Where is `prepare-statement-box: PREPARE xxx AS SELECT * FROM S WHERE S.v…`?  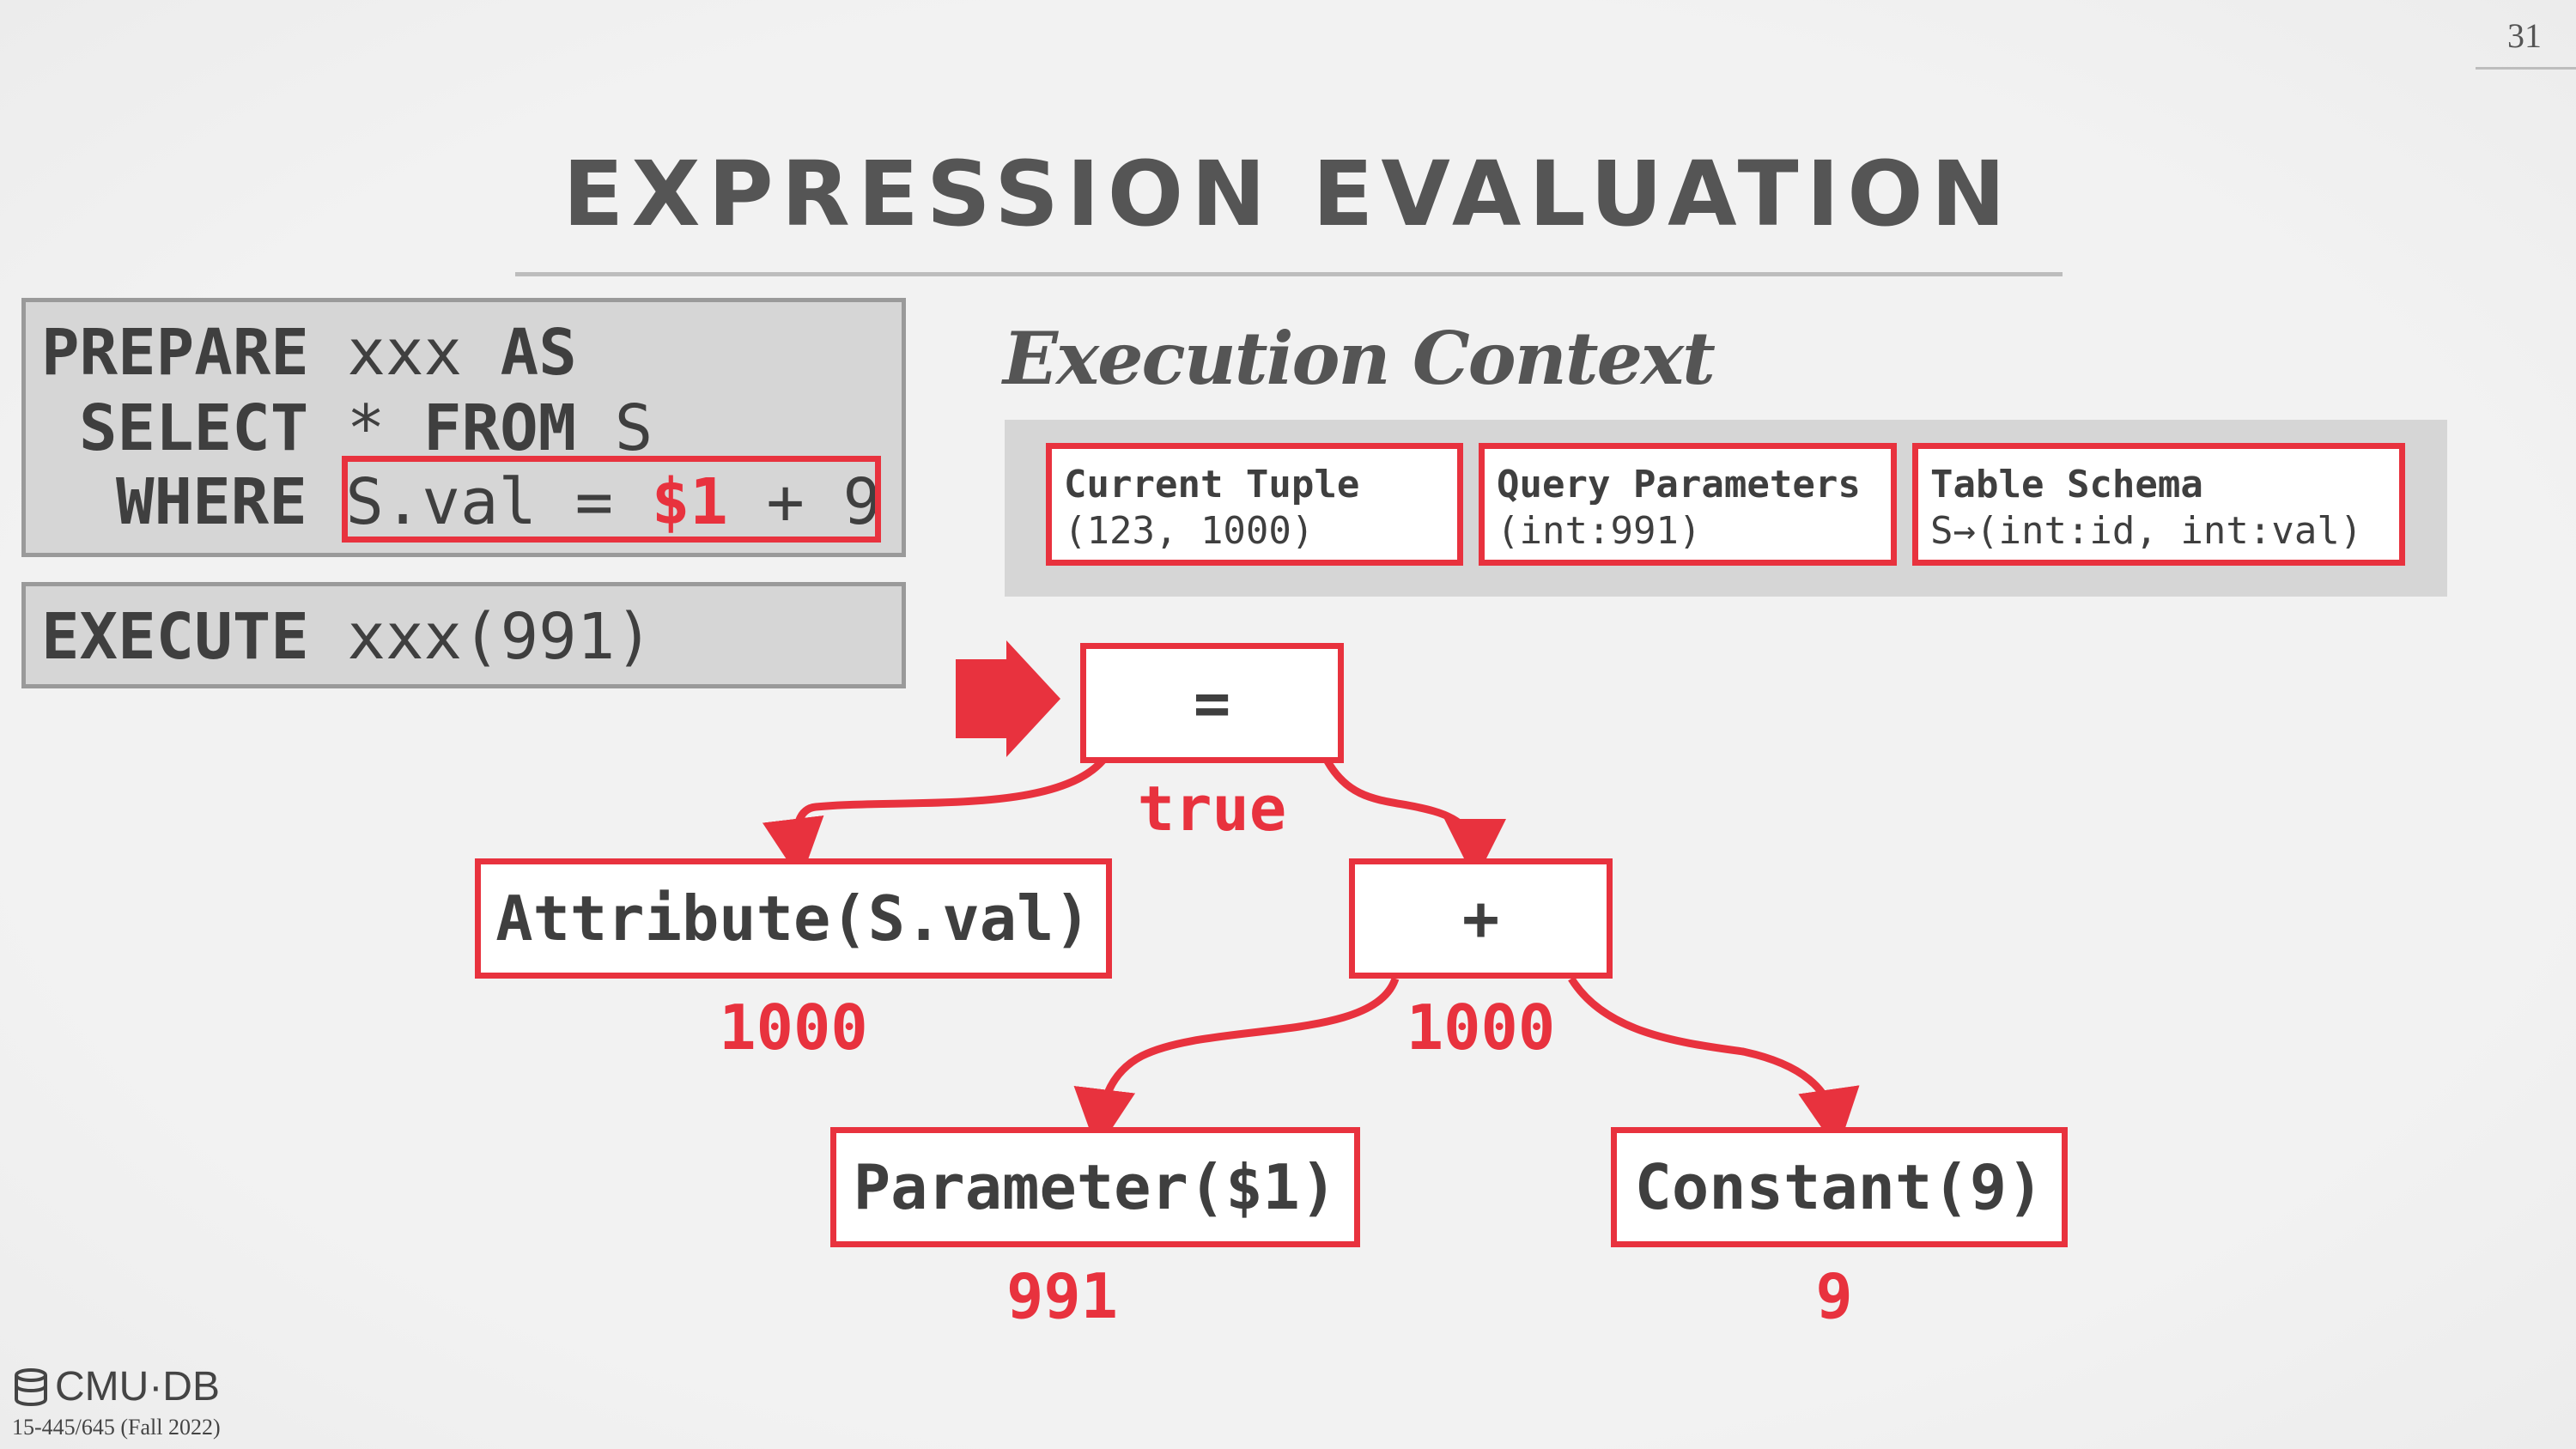
prepare-statement-box: PREPARE xxx AS SELECT * FROM S WHERE S.v… is located at coordinates (463, 427).